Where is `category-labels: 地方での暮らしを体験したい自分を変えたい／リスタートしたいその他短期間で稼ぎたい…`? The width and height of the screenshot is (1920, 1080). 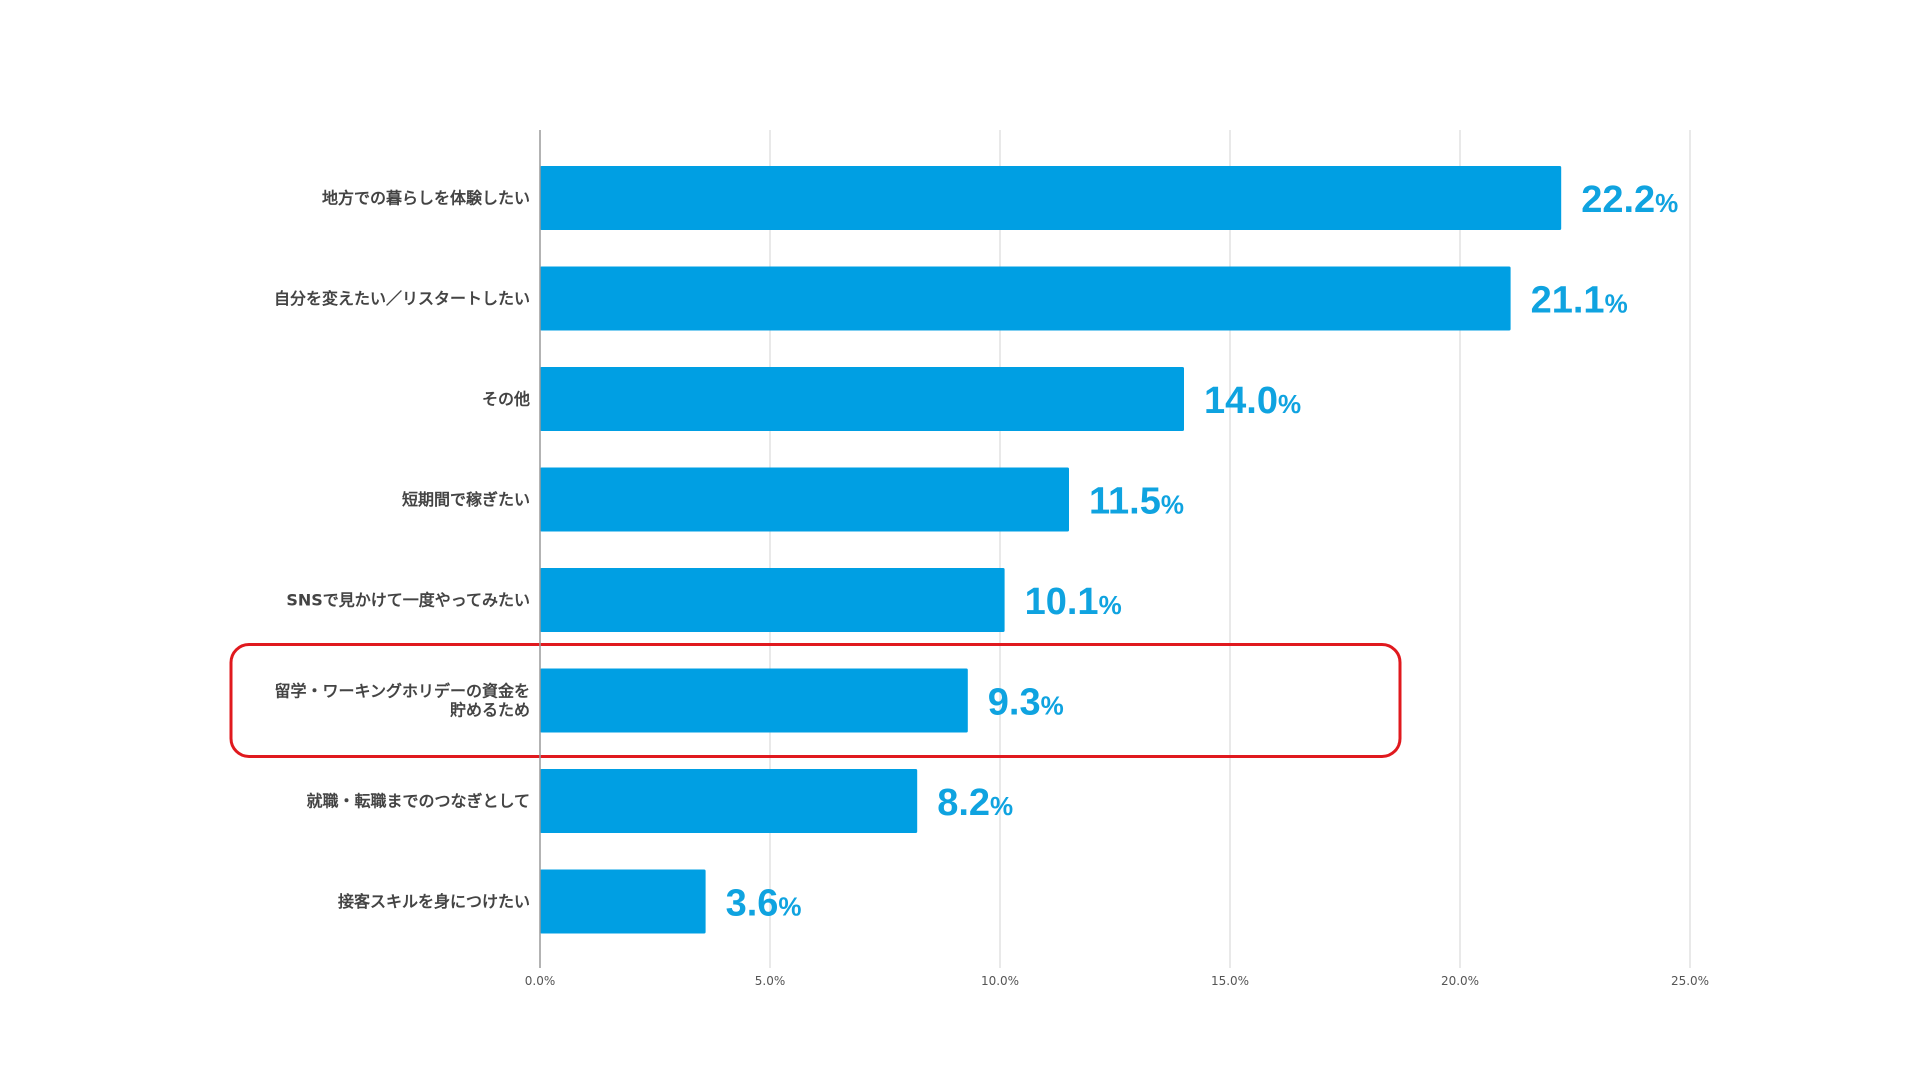
category-labels: 地方での暮らしを体験したい自分を変えたい／リスタートしたいその他短期間で稼ぎたい… is located at coordinates (402, 550).